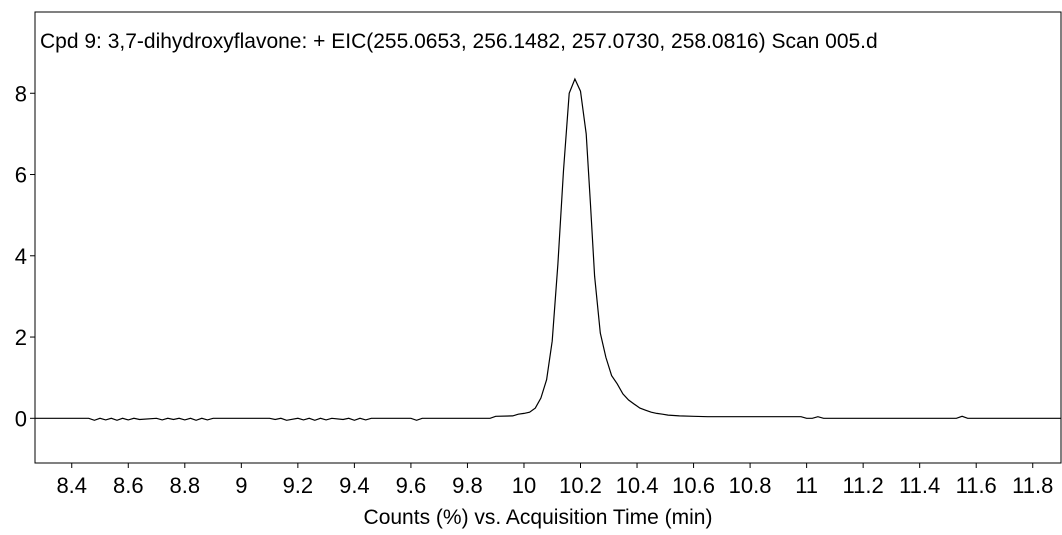 This screenshot has height=535, width=1062. Describe the element at coordinates (538, 517) in the screenshot. I see `x-axis-title: Counts (%) vs. Acquisition Time (min)` at that location.